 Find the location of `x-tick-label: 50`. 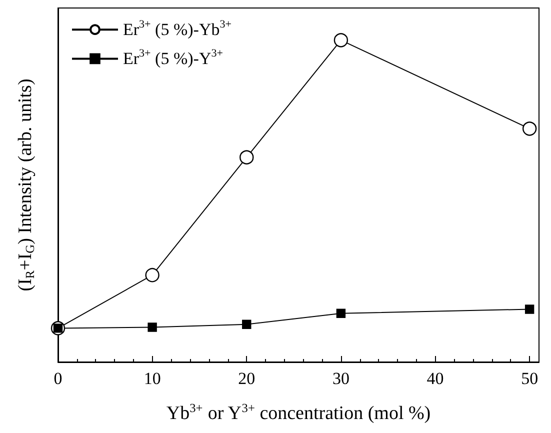

x-tick-label: 50 is located at coordinates (529, 378).